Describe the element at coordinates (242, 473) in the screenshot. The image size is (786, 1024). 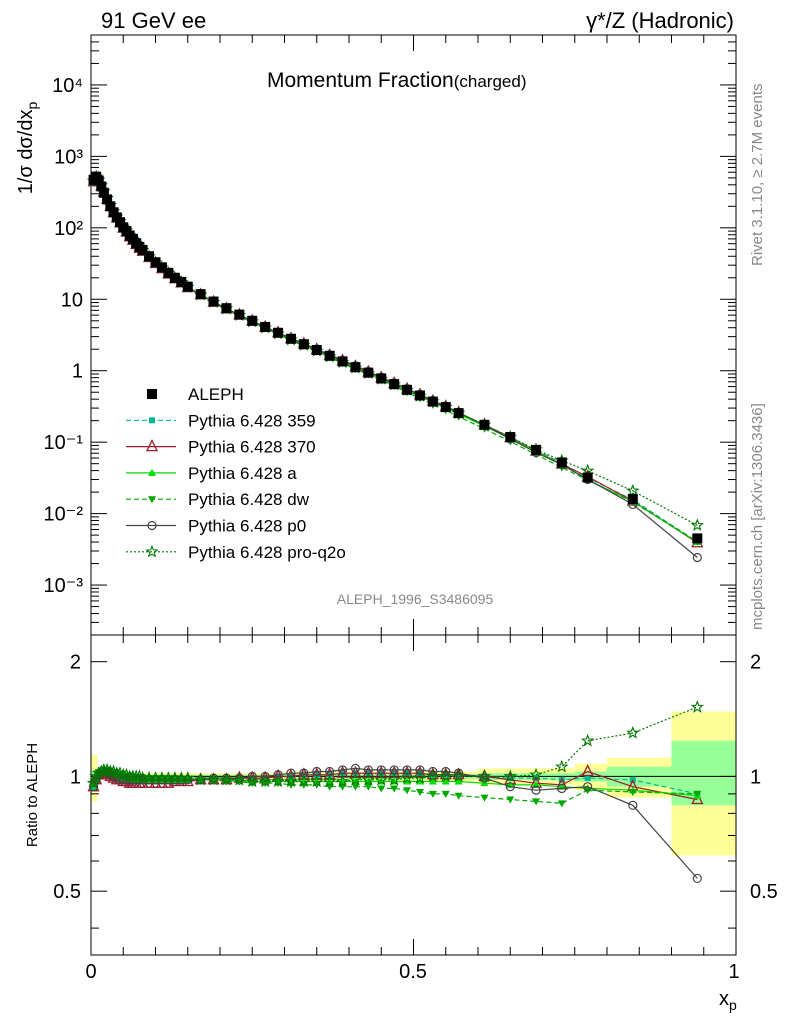
I see `legend-label-pythia-6-428-a: Pythia 6.428 a` at that location.